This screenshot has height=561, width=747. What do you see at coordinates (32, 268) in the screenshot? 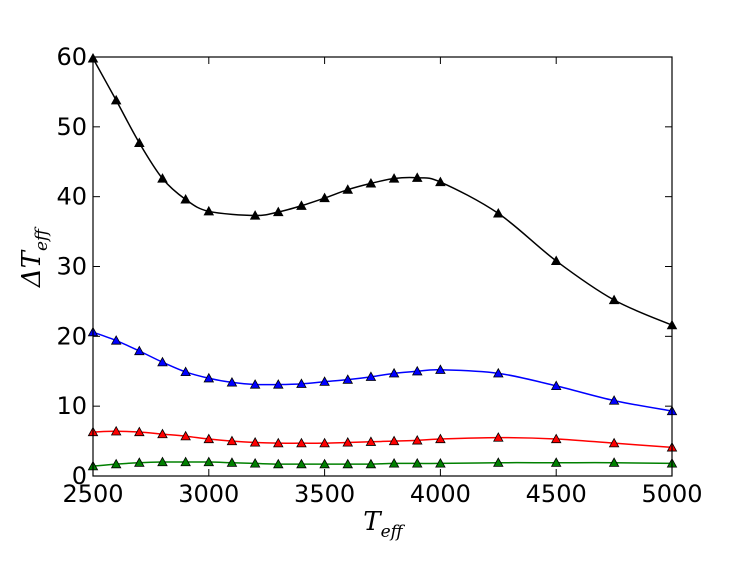
I see `y-axis-label-main: ΔT` at bounding box center [32, 268].